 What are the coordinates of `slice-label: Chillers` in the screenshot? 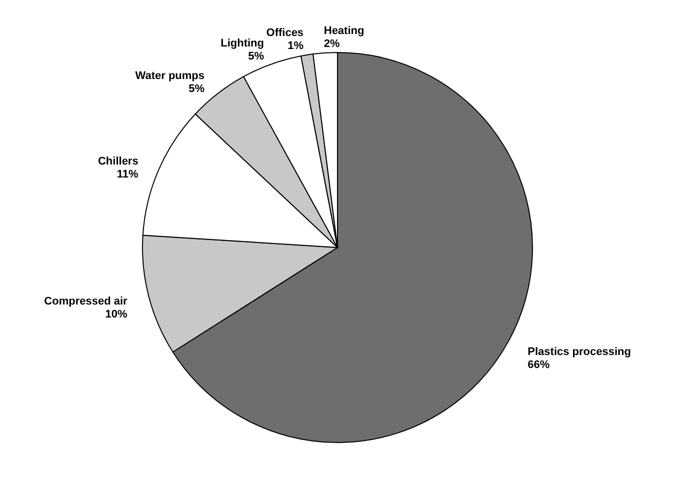 It's located at (118, 161).